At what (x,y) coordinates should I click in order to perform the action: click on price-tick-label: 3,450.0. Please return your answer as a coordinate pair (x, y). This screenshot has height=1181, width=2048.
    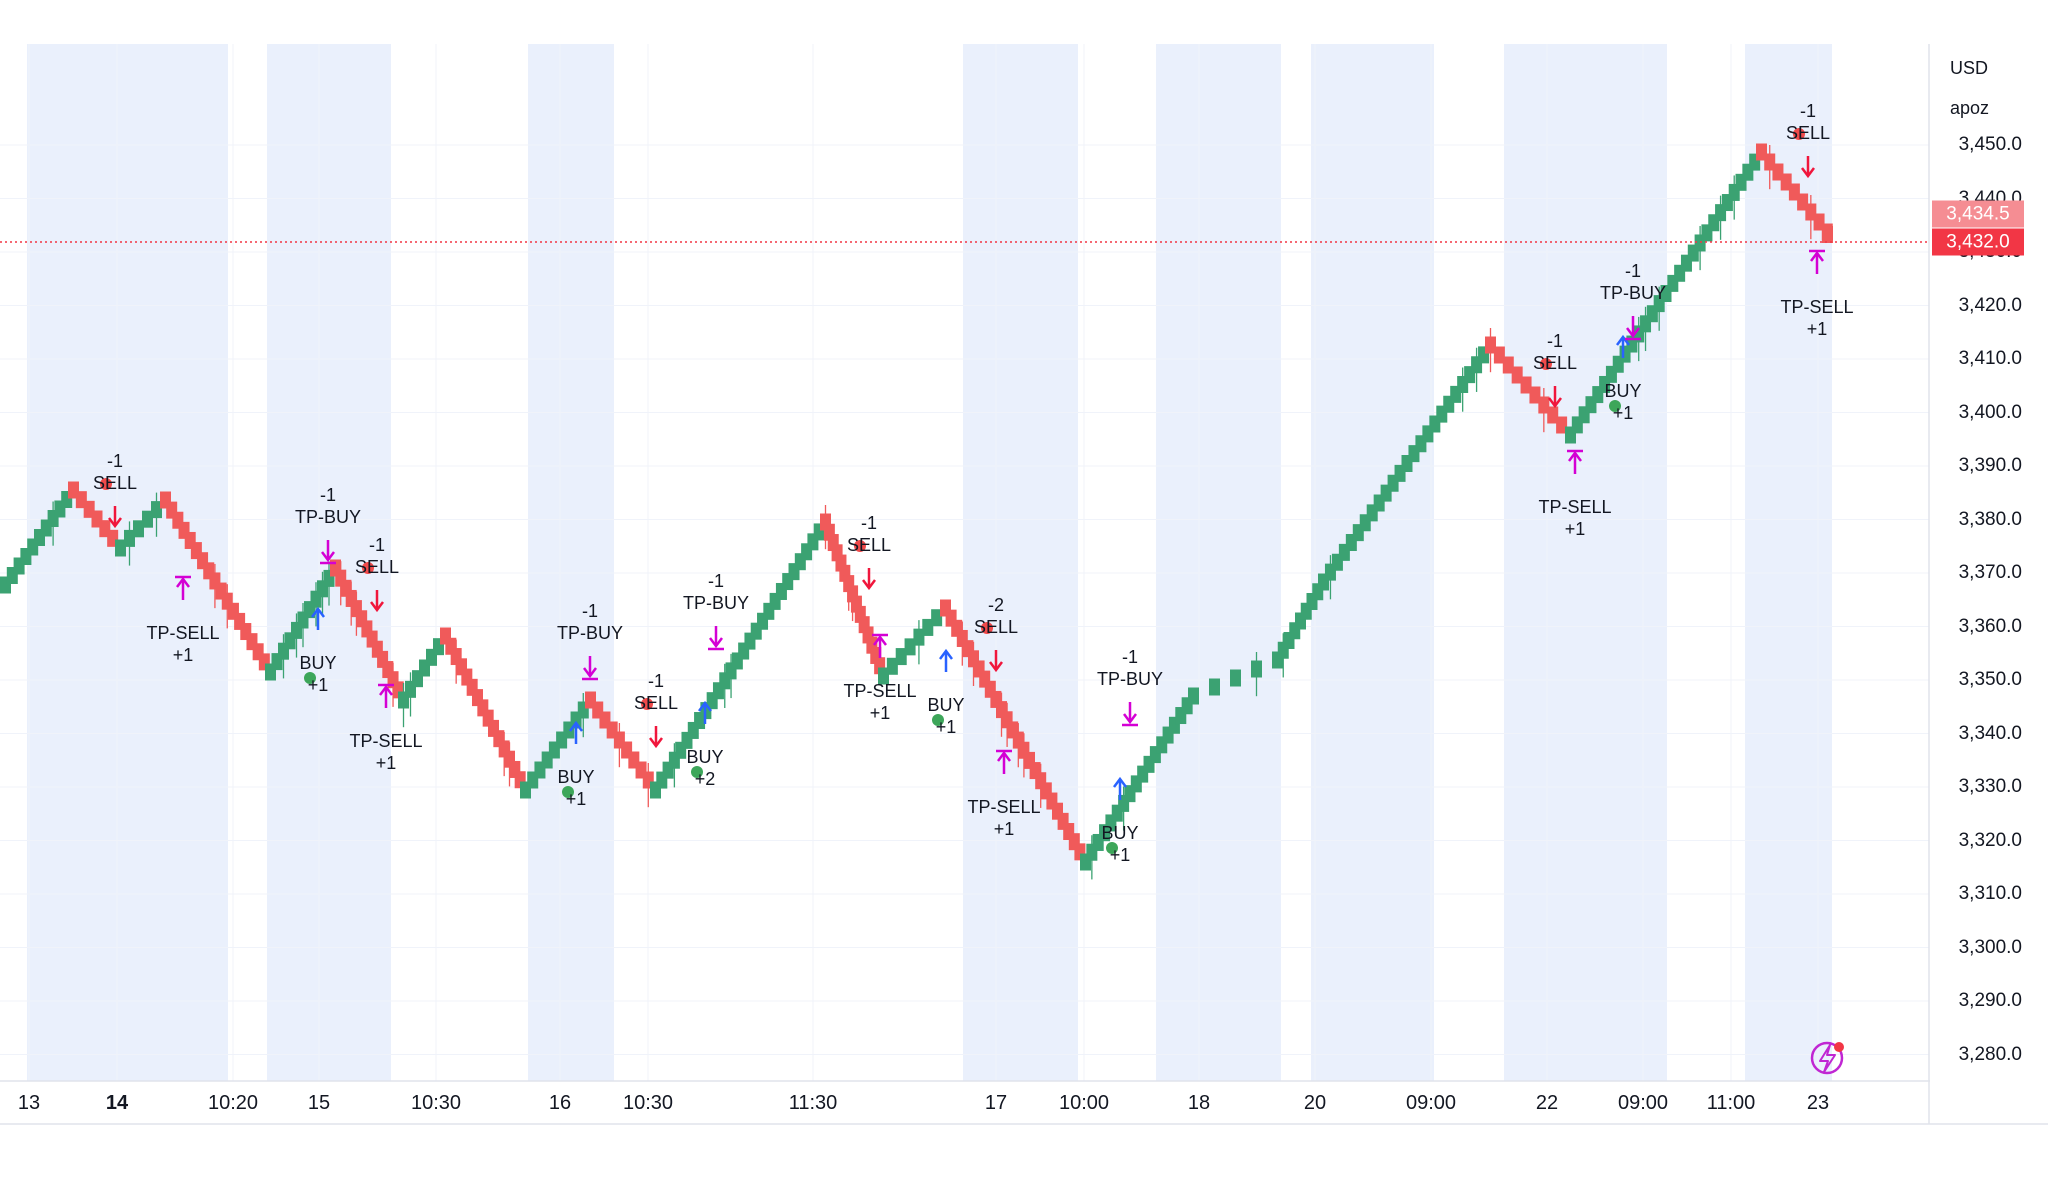
    Looking at the image, I should click on (1980, 145).